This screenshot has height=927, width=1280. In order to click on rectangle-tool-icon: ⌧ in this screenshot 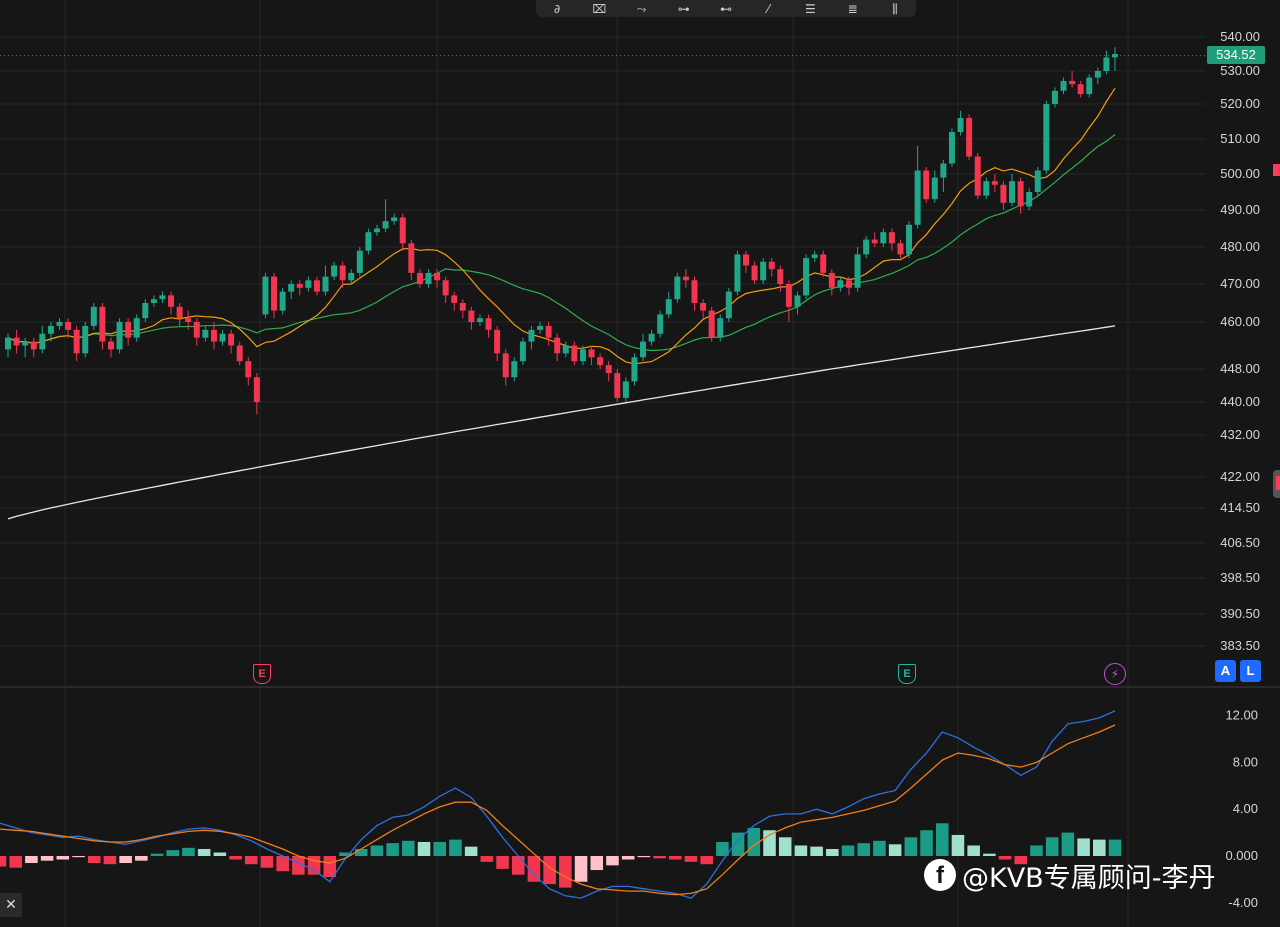, I will do `click(599, 8)`.